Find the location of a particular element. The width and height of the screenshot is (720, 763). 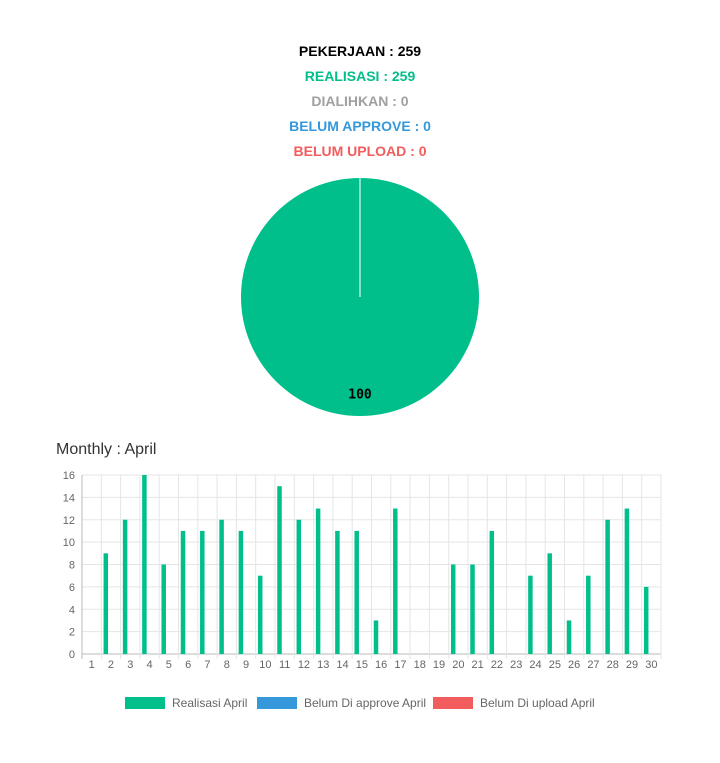

legend-item-realisasi: Realisasi April is located at coordinates (186, 703).